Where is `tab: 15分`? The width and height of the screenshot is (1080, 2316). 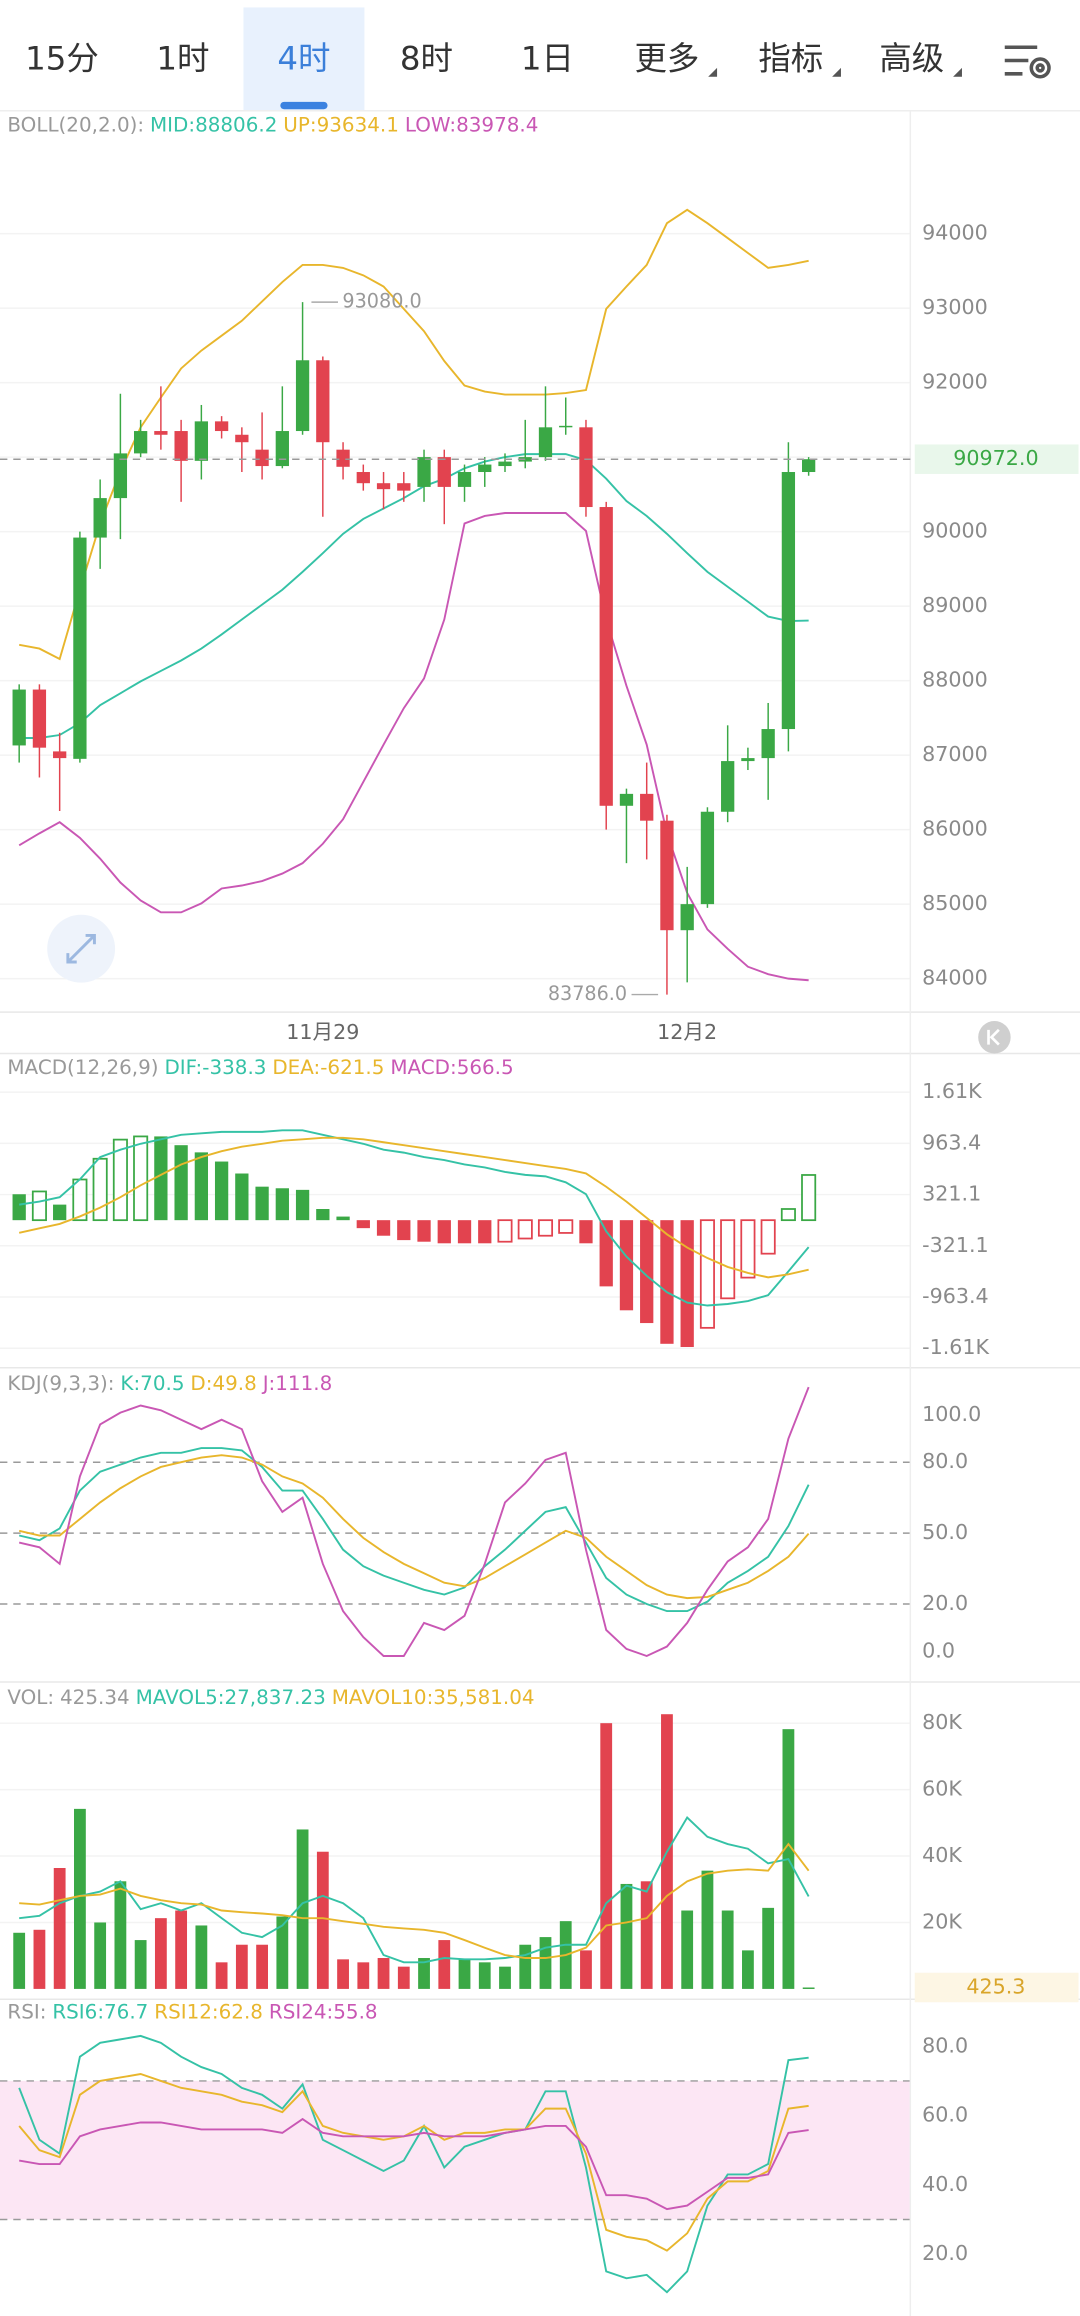 tab: 15分 is located at coordinates (62, 59).